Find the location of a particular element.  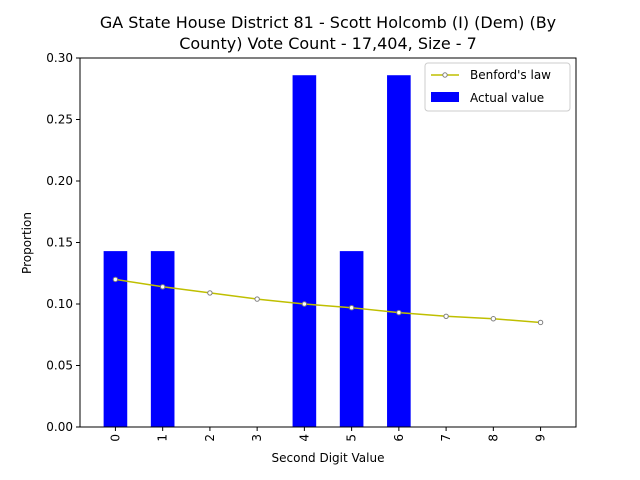

y-tick-label: 0.00 is located at coordinates (59, 427).